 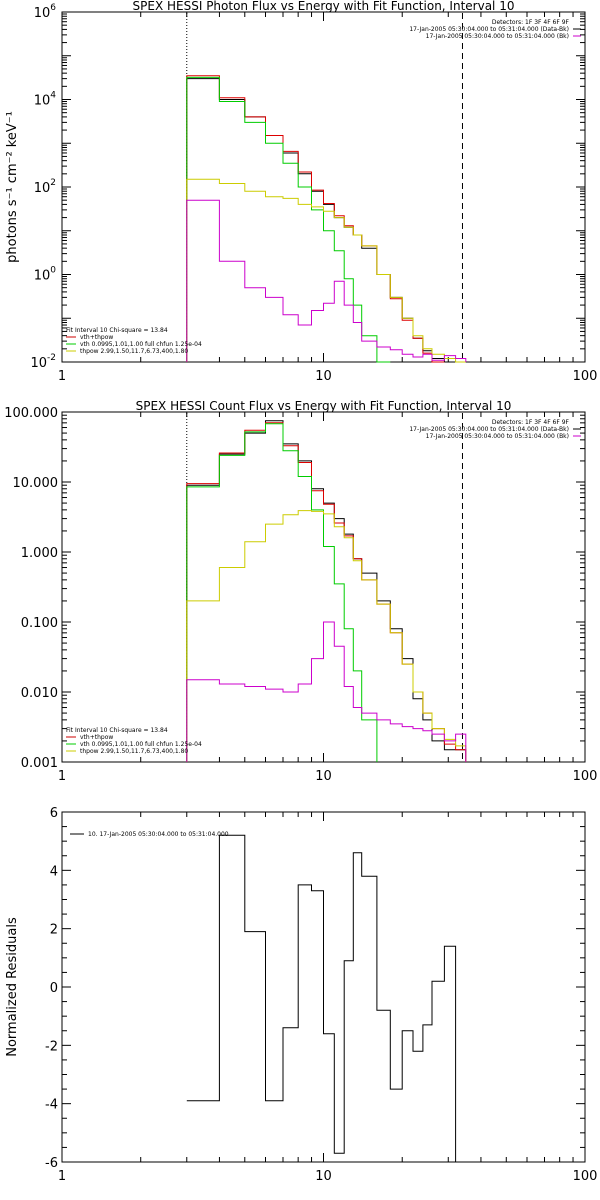 What do you see at coordinates (36, 483) in the screenshot?
I see `y-tick-label: 10.000` at bounding box center [36, 483].